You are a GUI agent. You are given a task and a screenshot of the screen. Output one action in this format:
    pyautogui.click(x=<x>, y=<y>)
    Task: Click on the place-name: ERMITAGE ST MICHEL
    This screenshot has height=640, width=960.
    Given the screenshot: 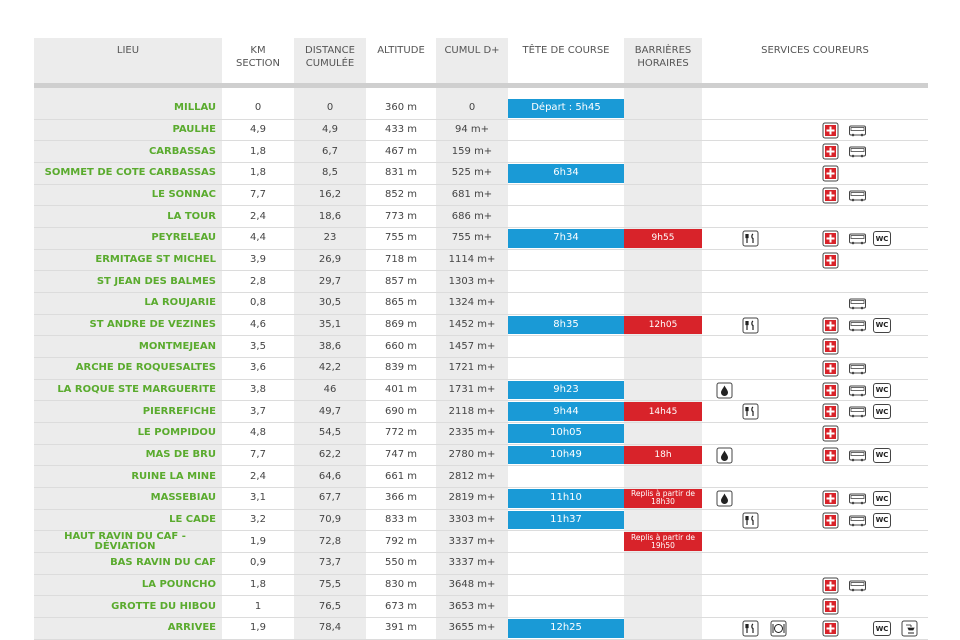 What is the action you would take?
    pyautogui.click(x=155, y=260)
    